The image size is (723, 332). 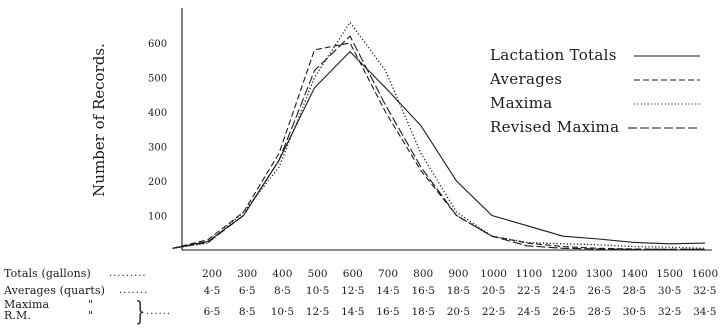 I want to click on row-label-averages: Averages (quarts), so click(x=54, y=290).